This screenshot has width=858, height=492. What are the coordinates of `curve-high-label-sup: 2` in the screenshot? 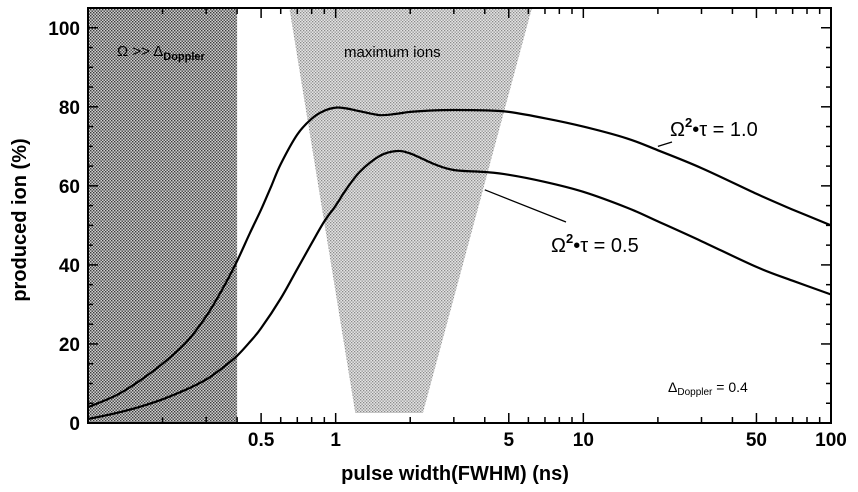 It's located at (688, 122).